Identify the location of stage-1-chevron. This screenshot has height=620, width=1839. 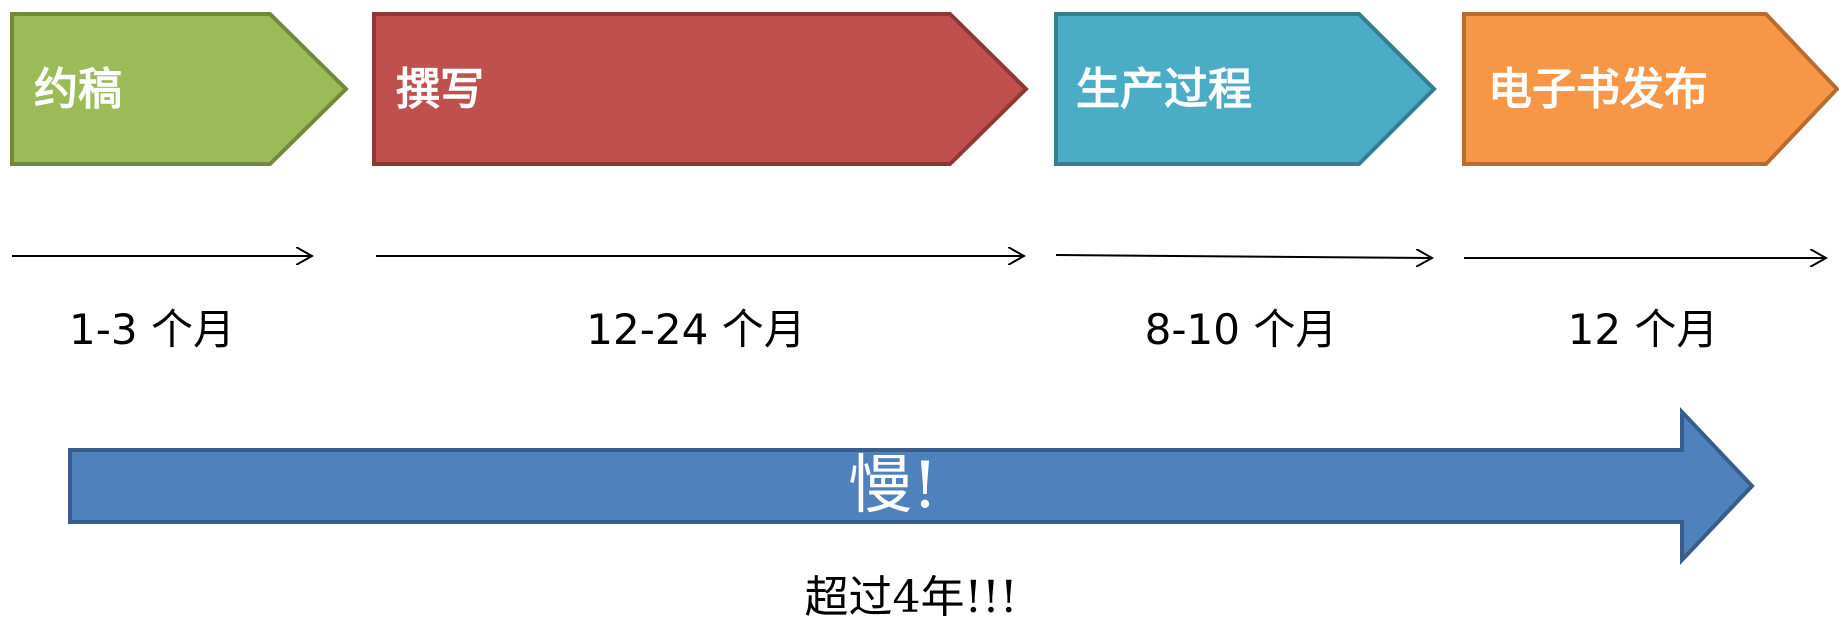
(179, 89).